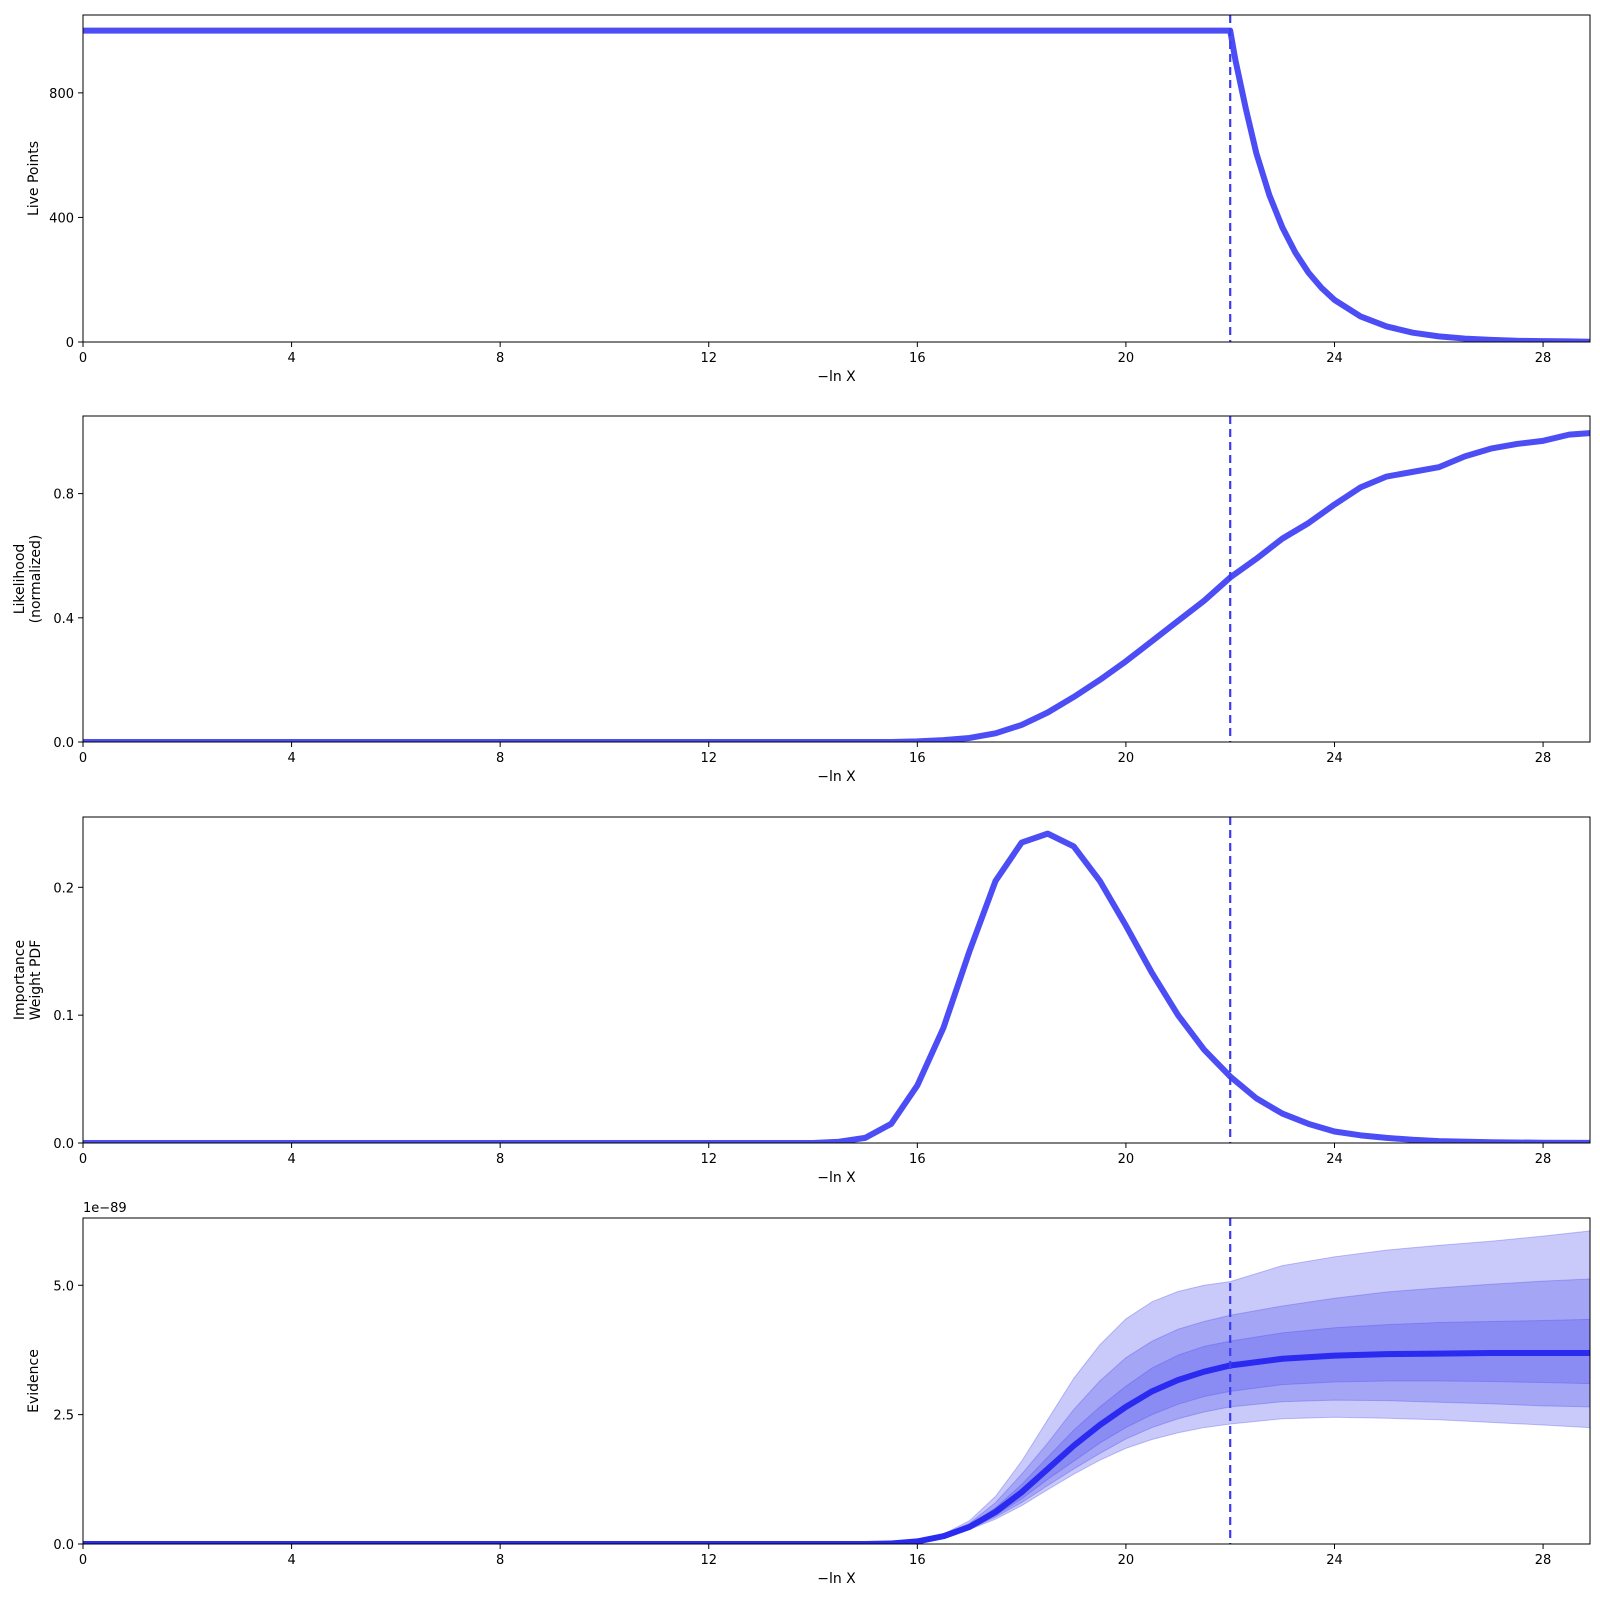 The image size is (1600, 1600). I want to click on y-tick-label: 2.5, so click(63, 1416).